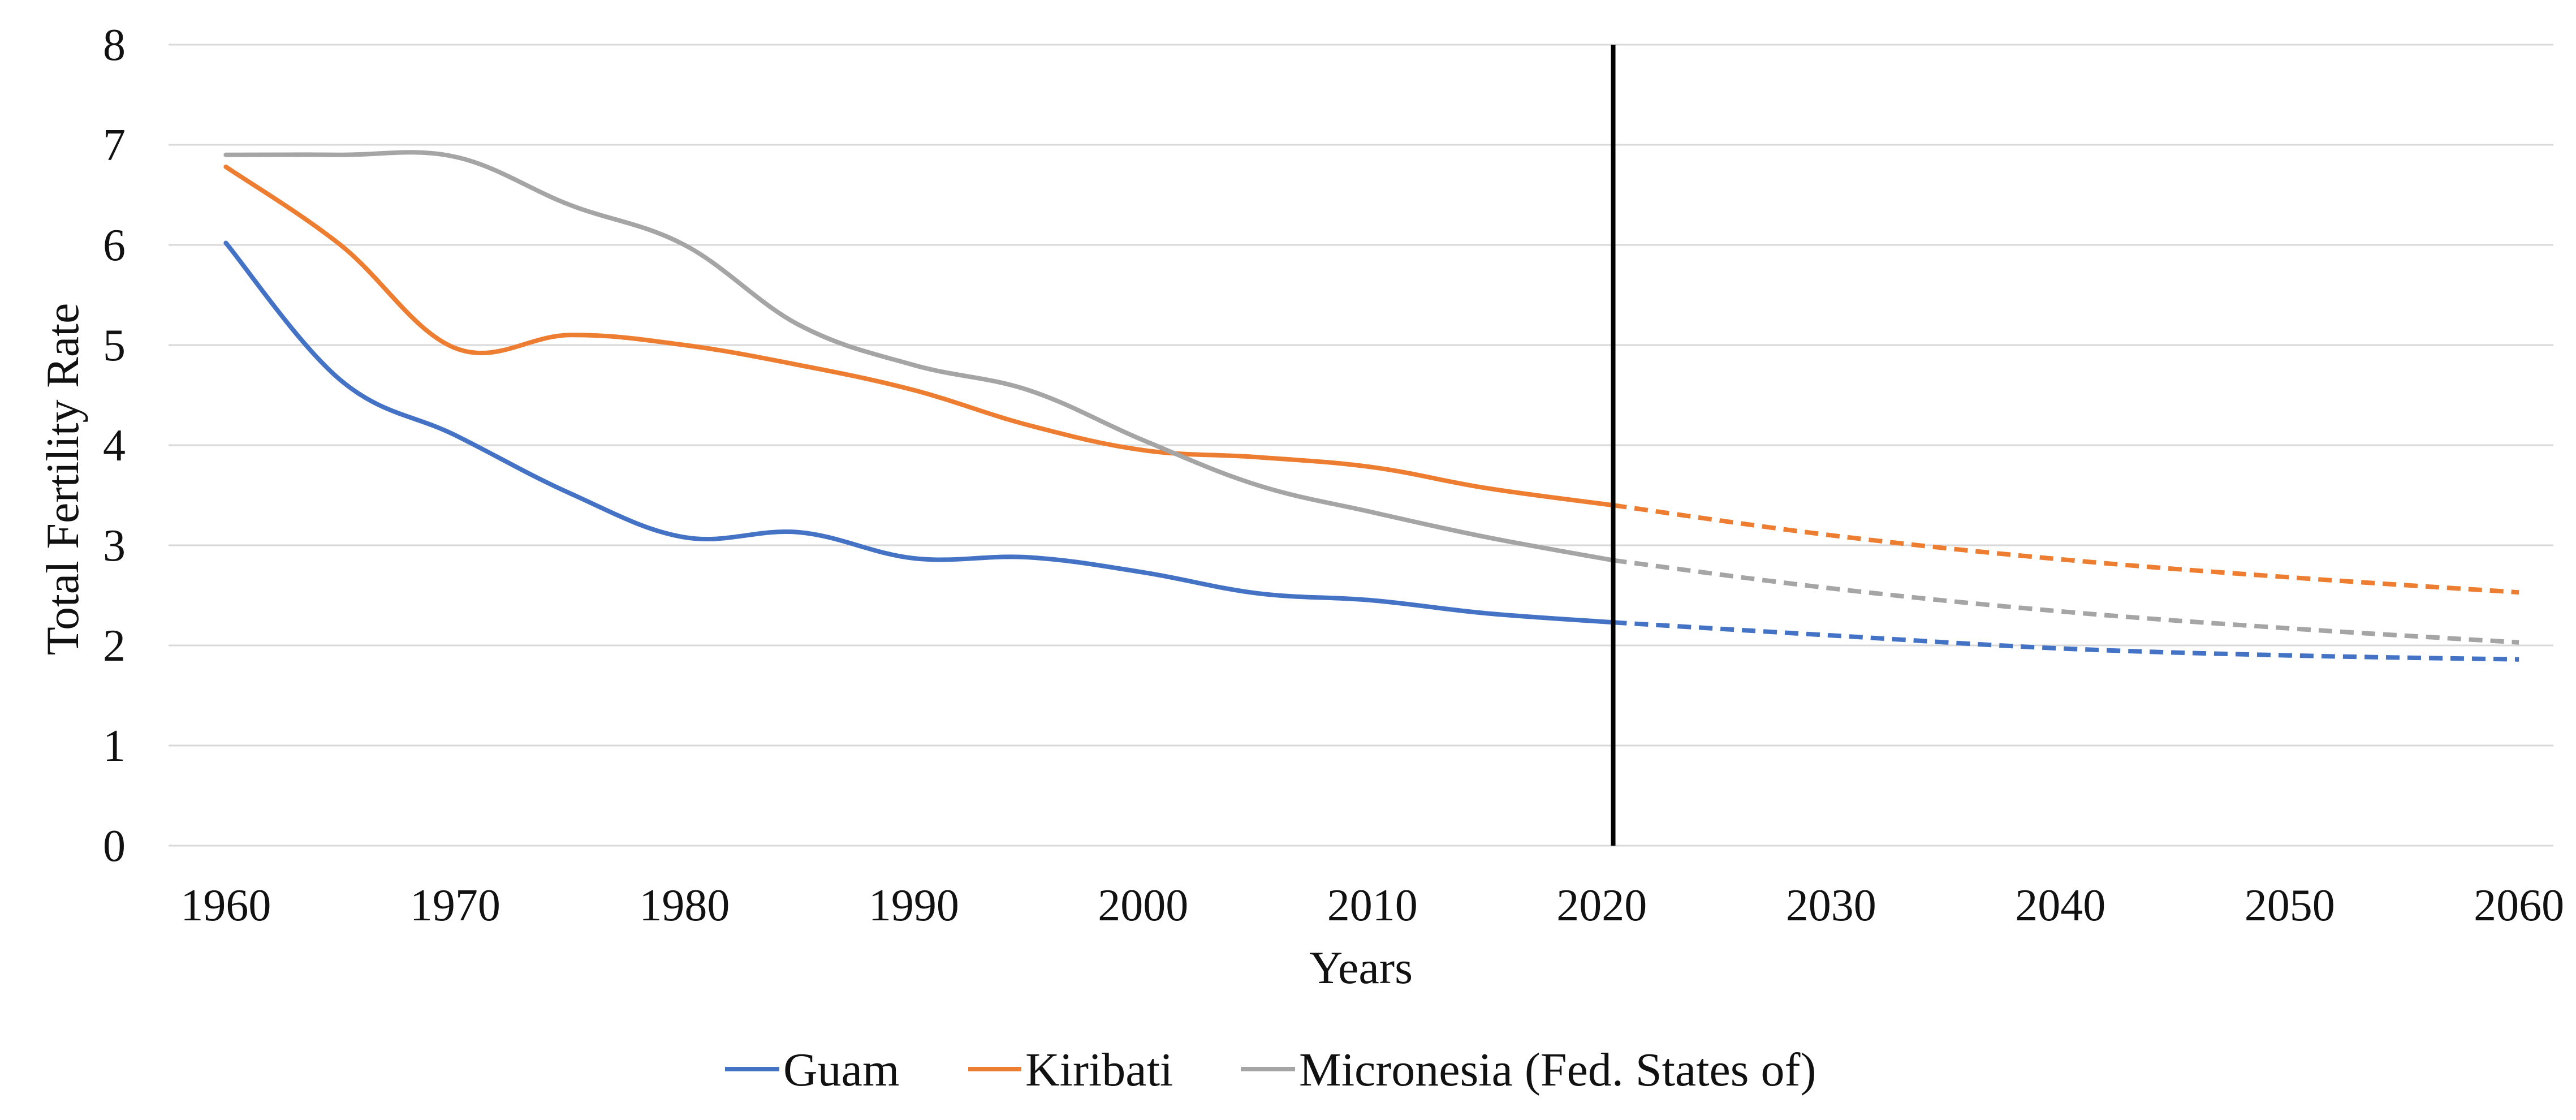 The height and width of the screenshot is (1120, 2576). What do you see at coordinates (2519, 906) in the screenshot?
I see `x-tick-label: 2060` at bounding box center [2519, 906].